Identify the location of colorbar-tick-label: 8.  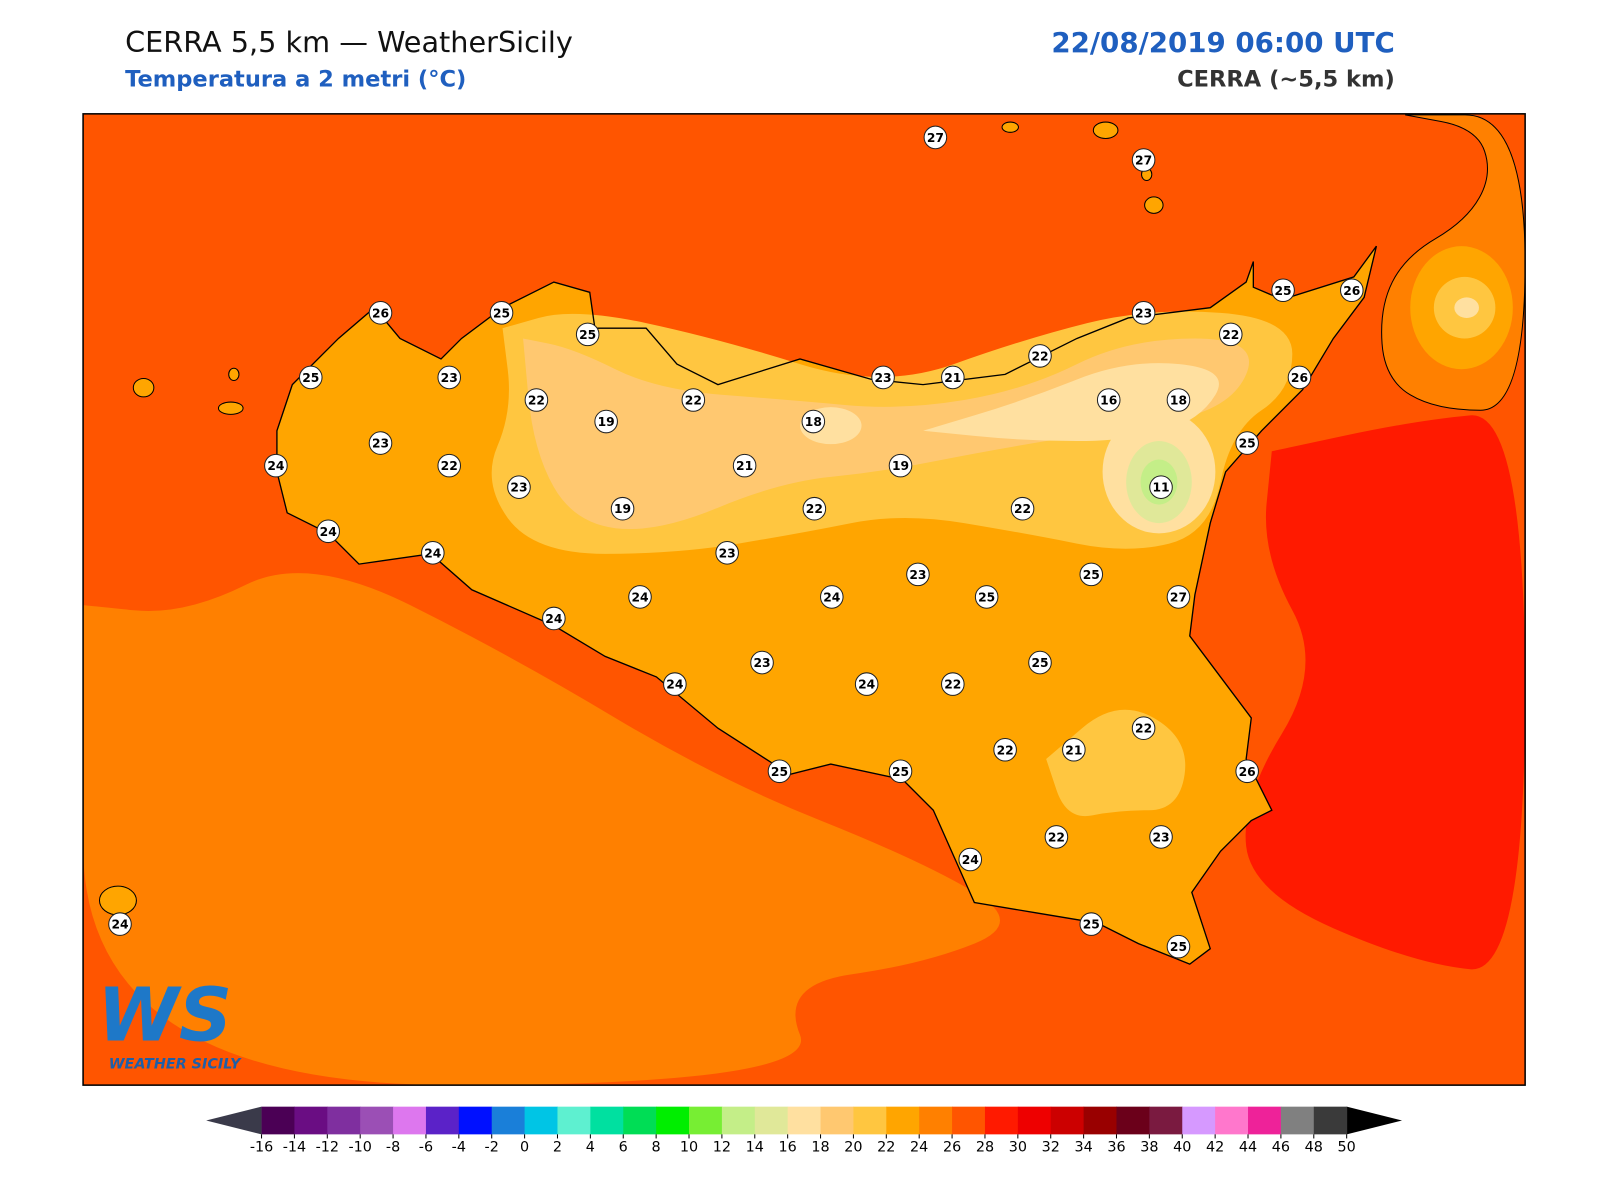
(656, 1148).